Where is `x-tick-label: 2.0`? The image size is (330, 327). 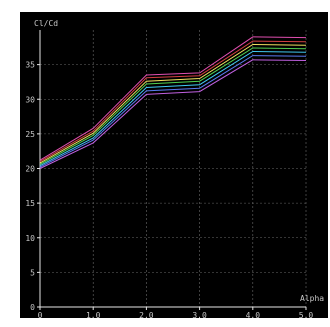
x-tick-label: 2.0 is located at coordinates (146, 314).